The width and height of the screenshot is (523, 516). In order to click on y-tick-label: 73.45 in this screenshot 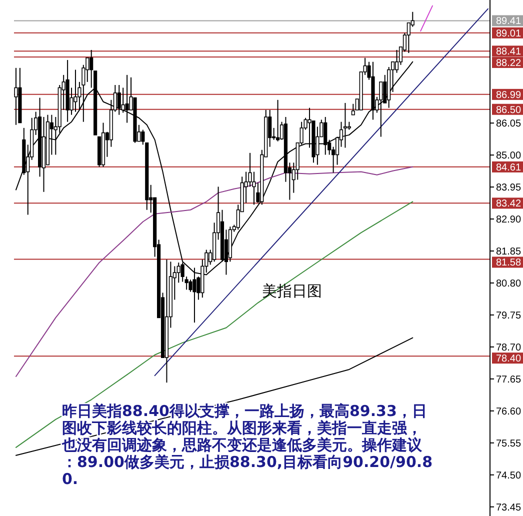, I will do `click(509, 508)`.